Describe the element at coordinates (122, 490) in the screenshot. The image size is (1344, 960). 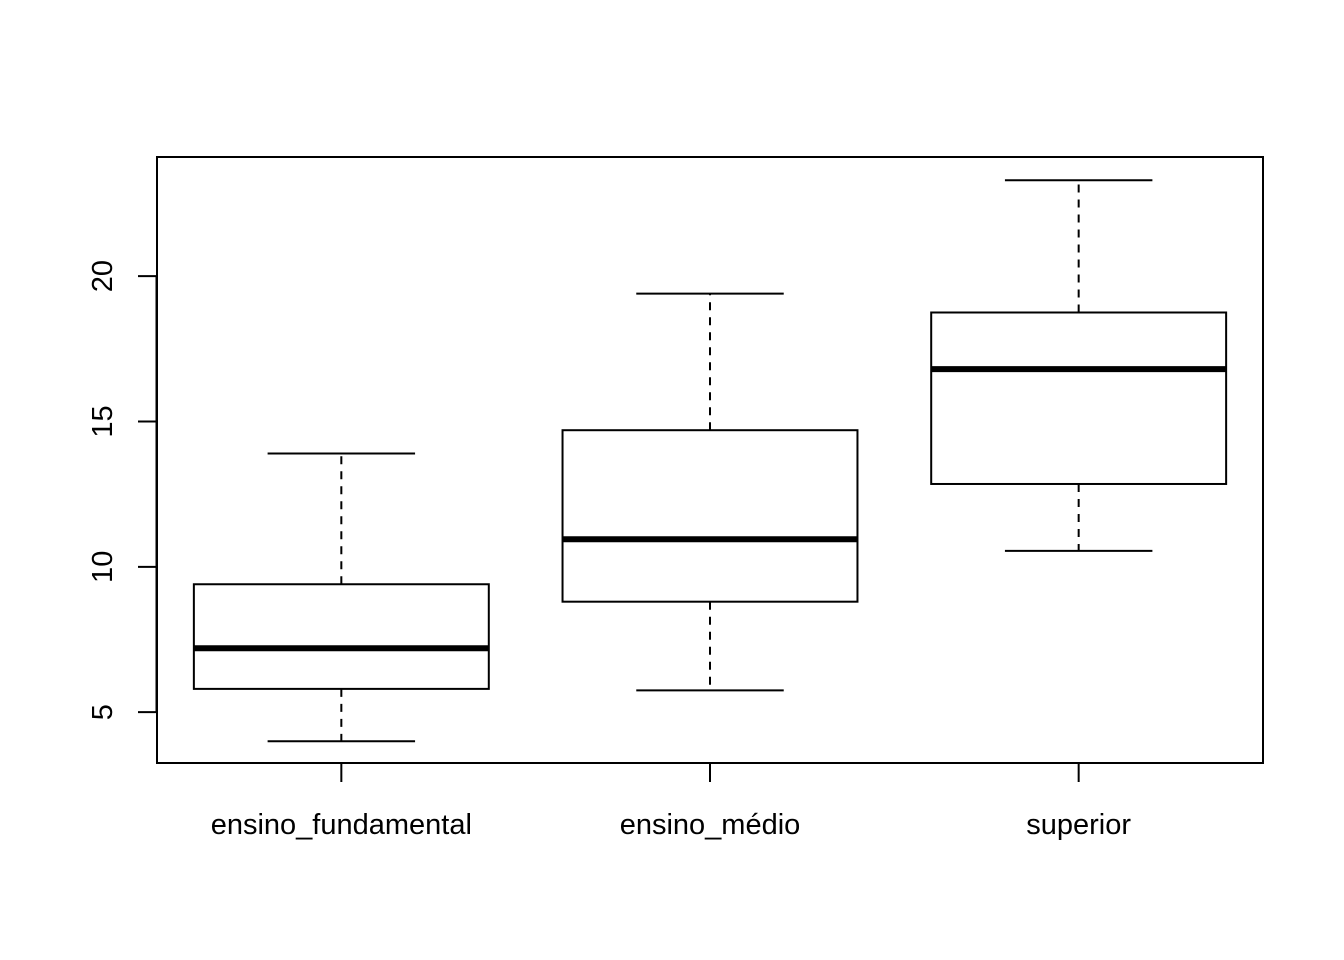
I see `y-axis: 5 10 15 20` at that location.